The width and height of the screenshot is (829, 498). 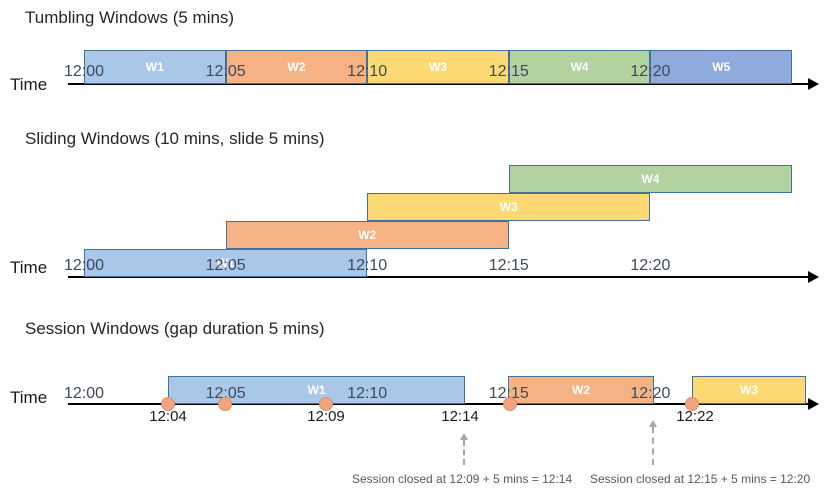 What do you see at coordinates (29, 267) in the screenshot?
I see `sliding-time-axis-label: Time` at bounding box center [29, 267].